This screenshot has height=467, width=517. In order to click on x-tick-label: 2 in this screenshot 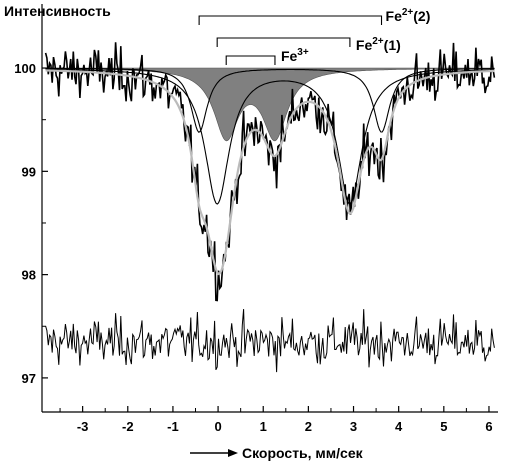, I will do `click(308, 426)`.